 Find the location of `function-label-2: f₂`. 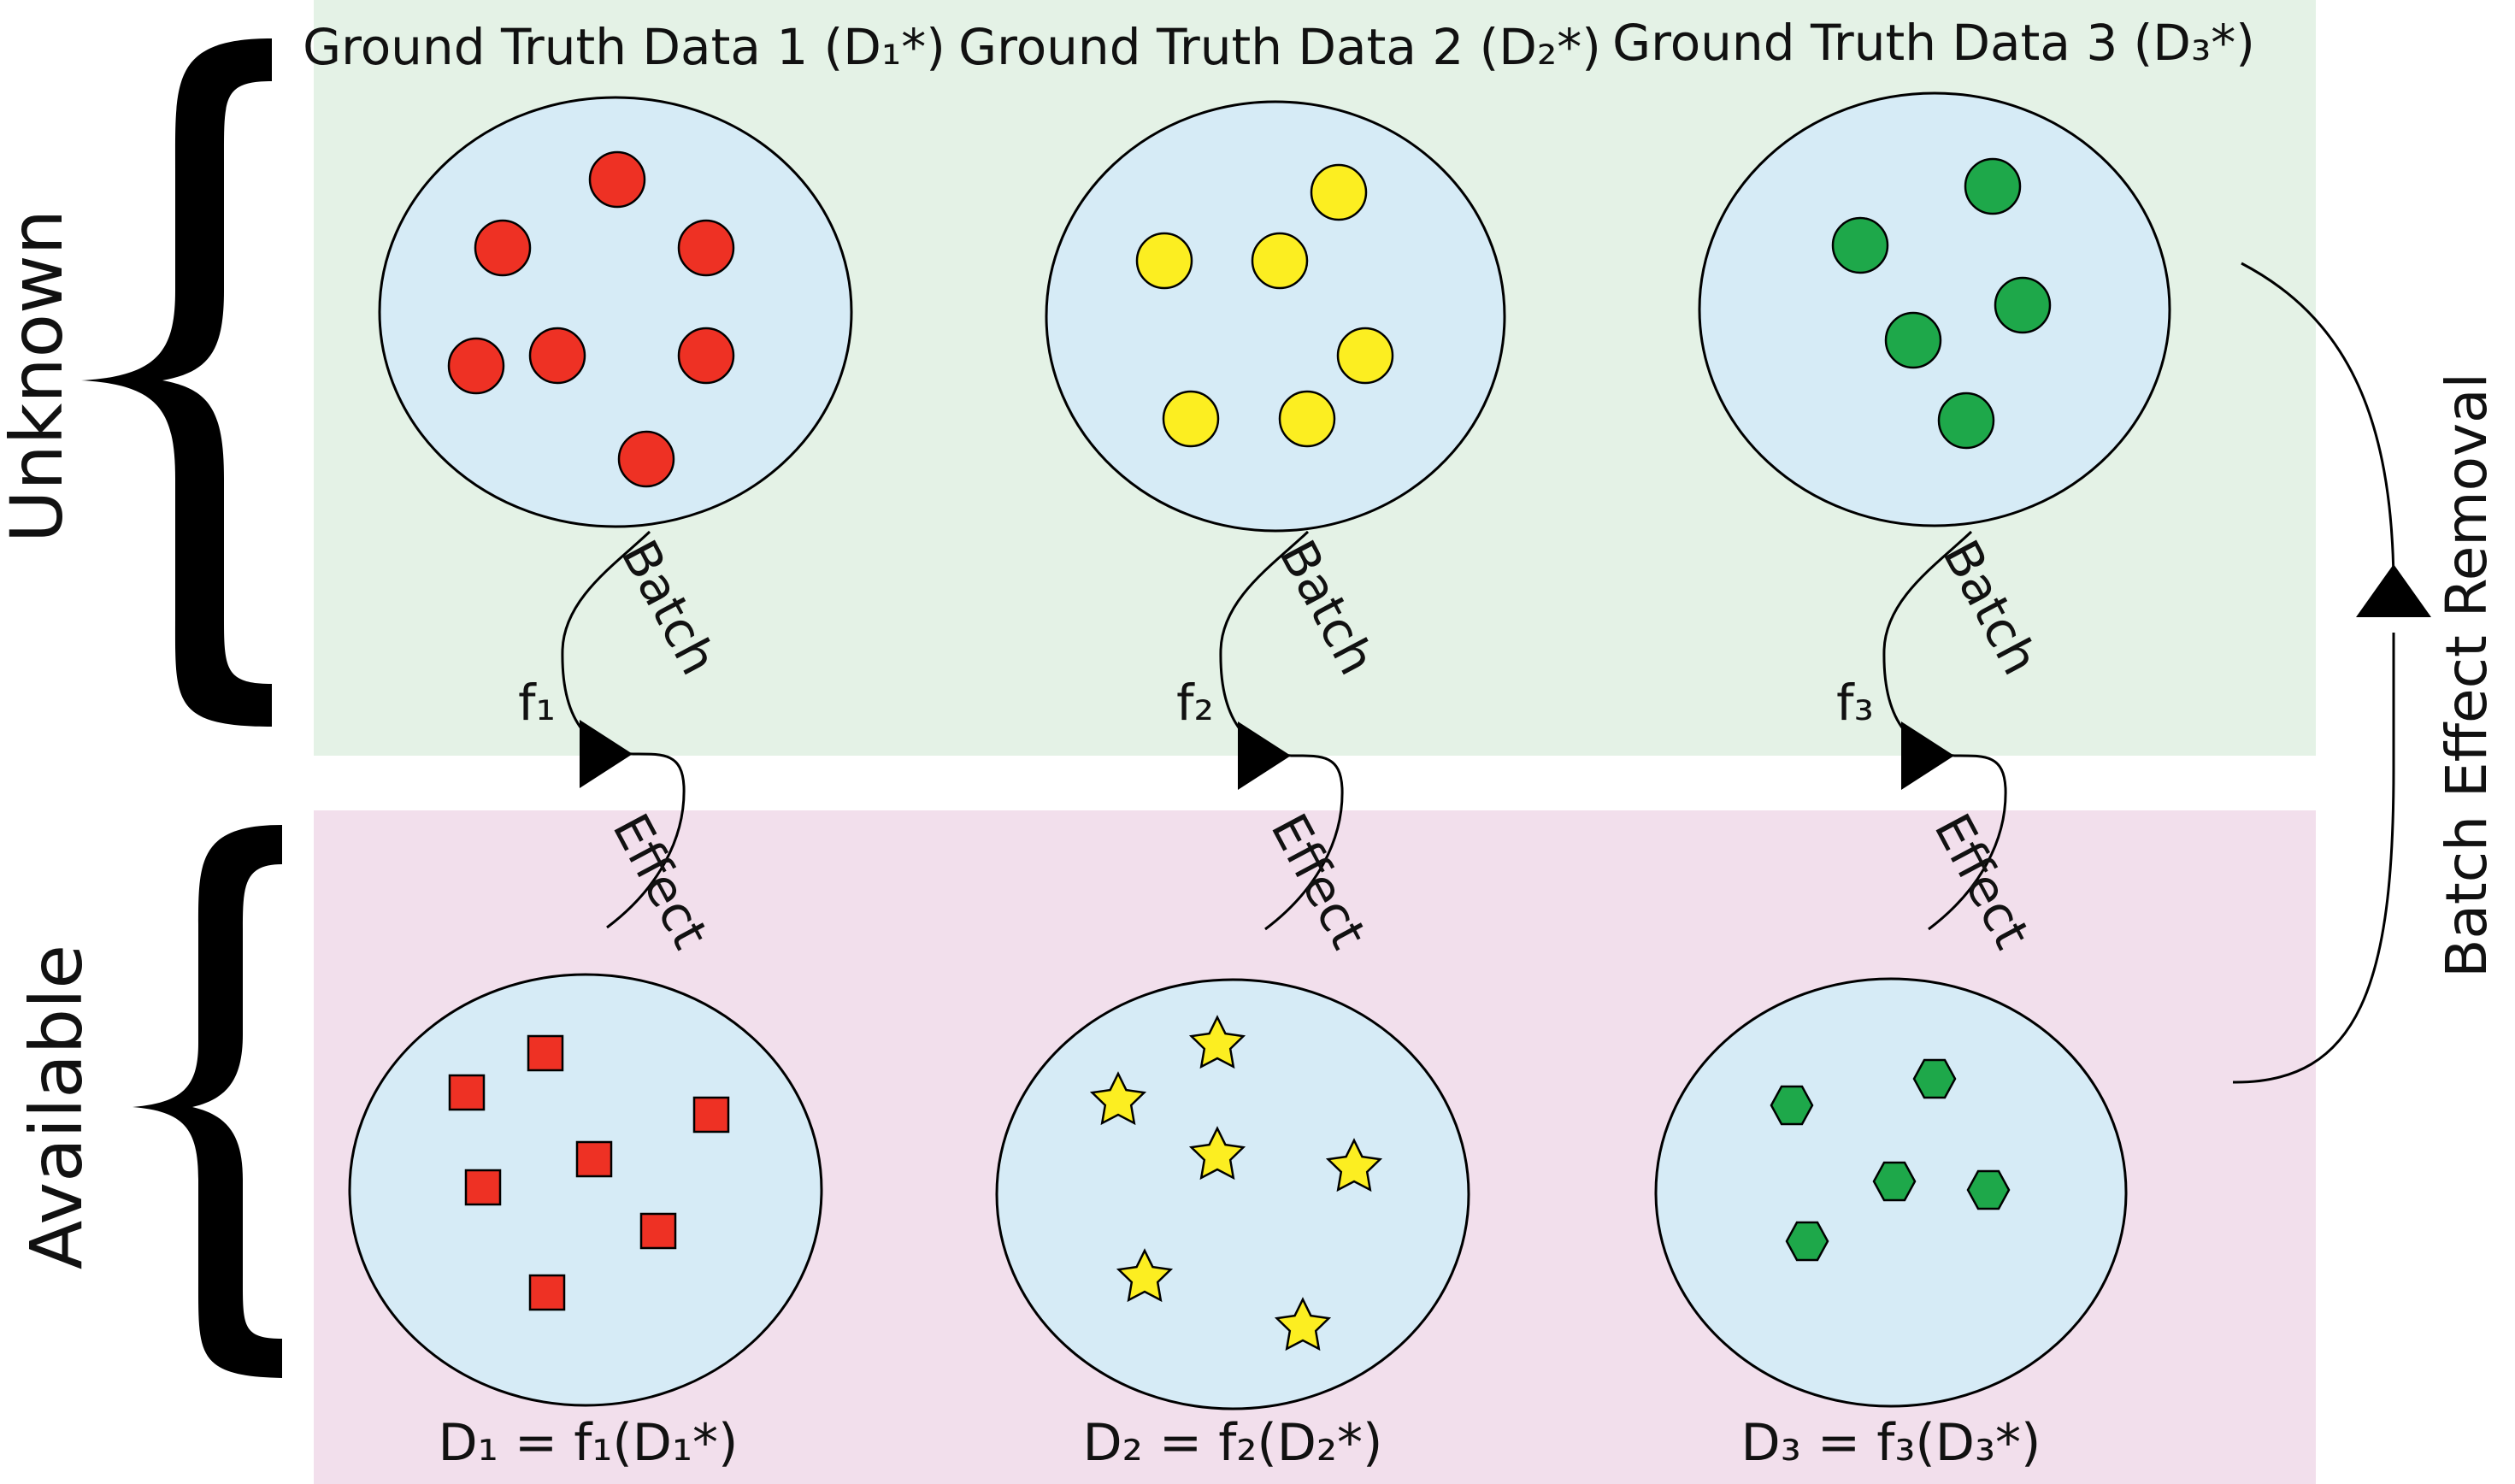

function-label-2: f₂ is located at coordinates (1195, 703).